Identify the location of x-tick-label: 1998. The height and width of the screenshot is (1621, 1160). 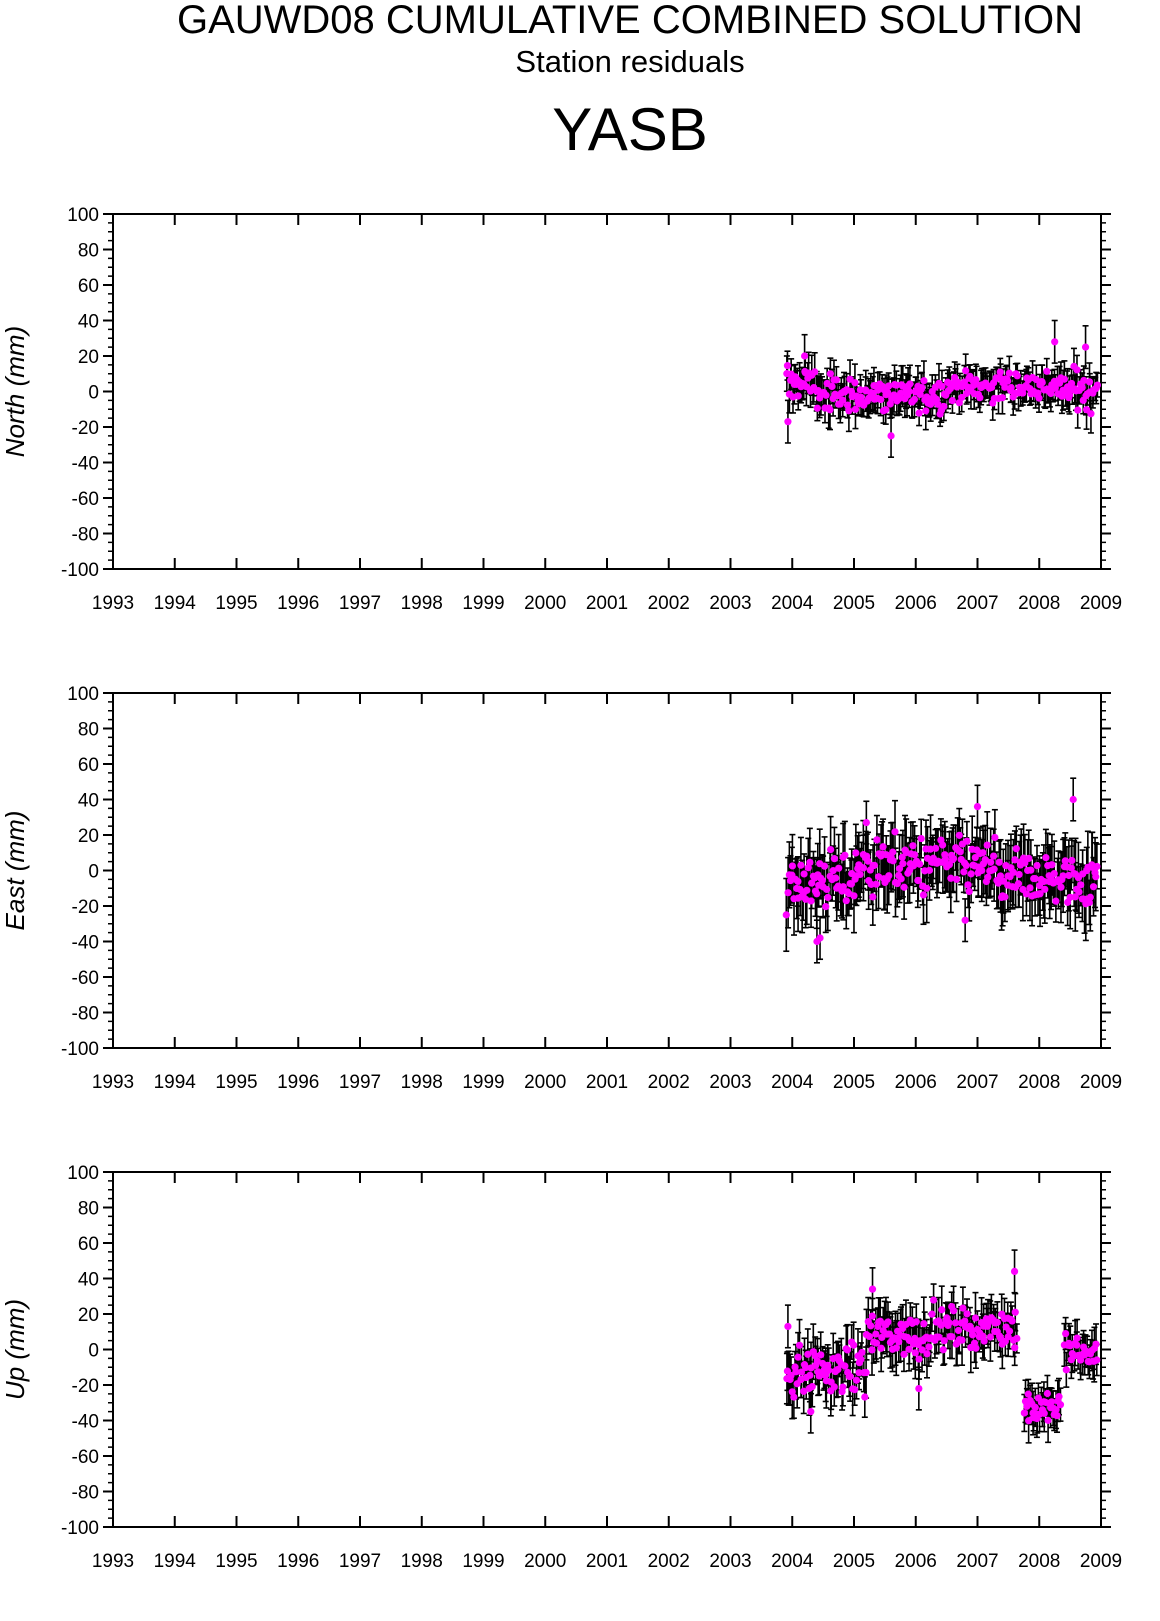
(422, 1561).